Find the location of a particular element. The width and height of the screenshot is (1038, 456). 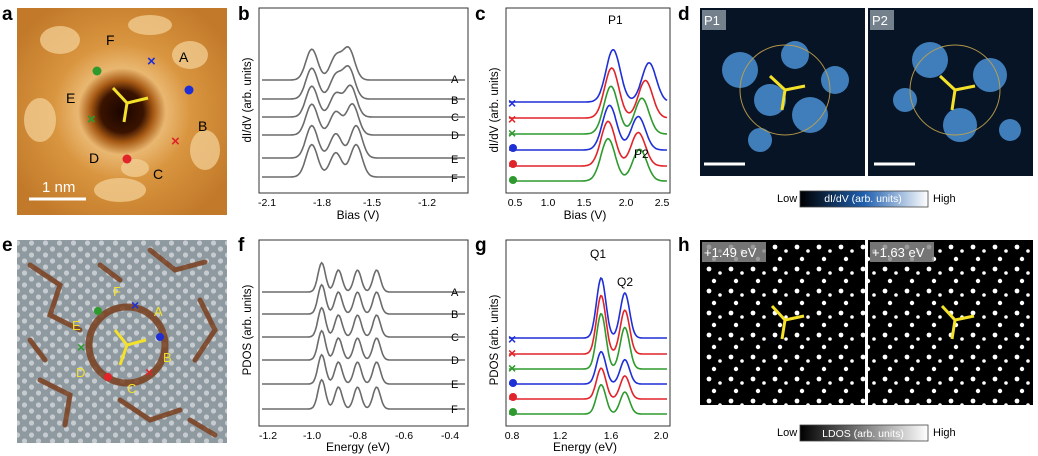

tick-f-2: -0.8 is located at coordinates (358, 436).